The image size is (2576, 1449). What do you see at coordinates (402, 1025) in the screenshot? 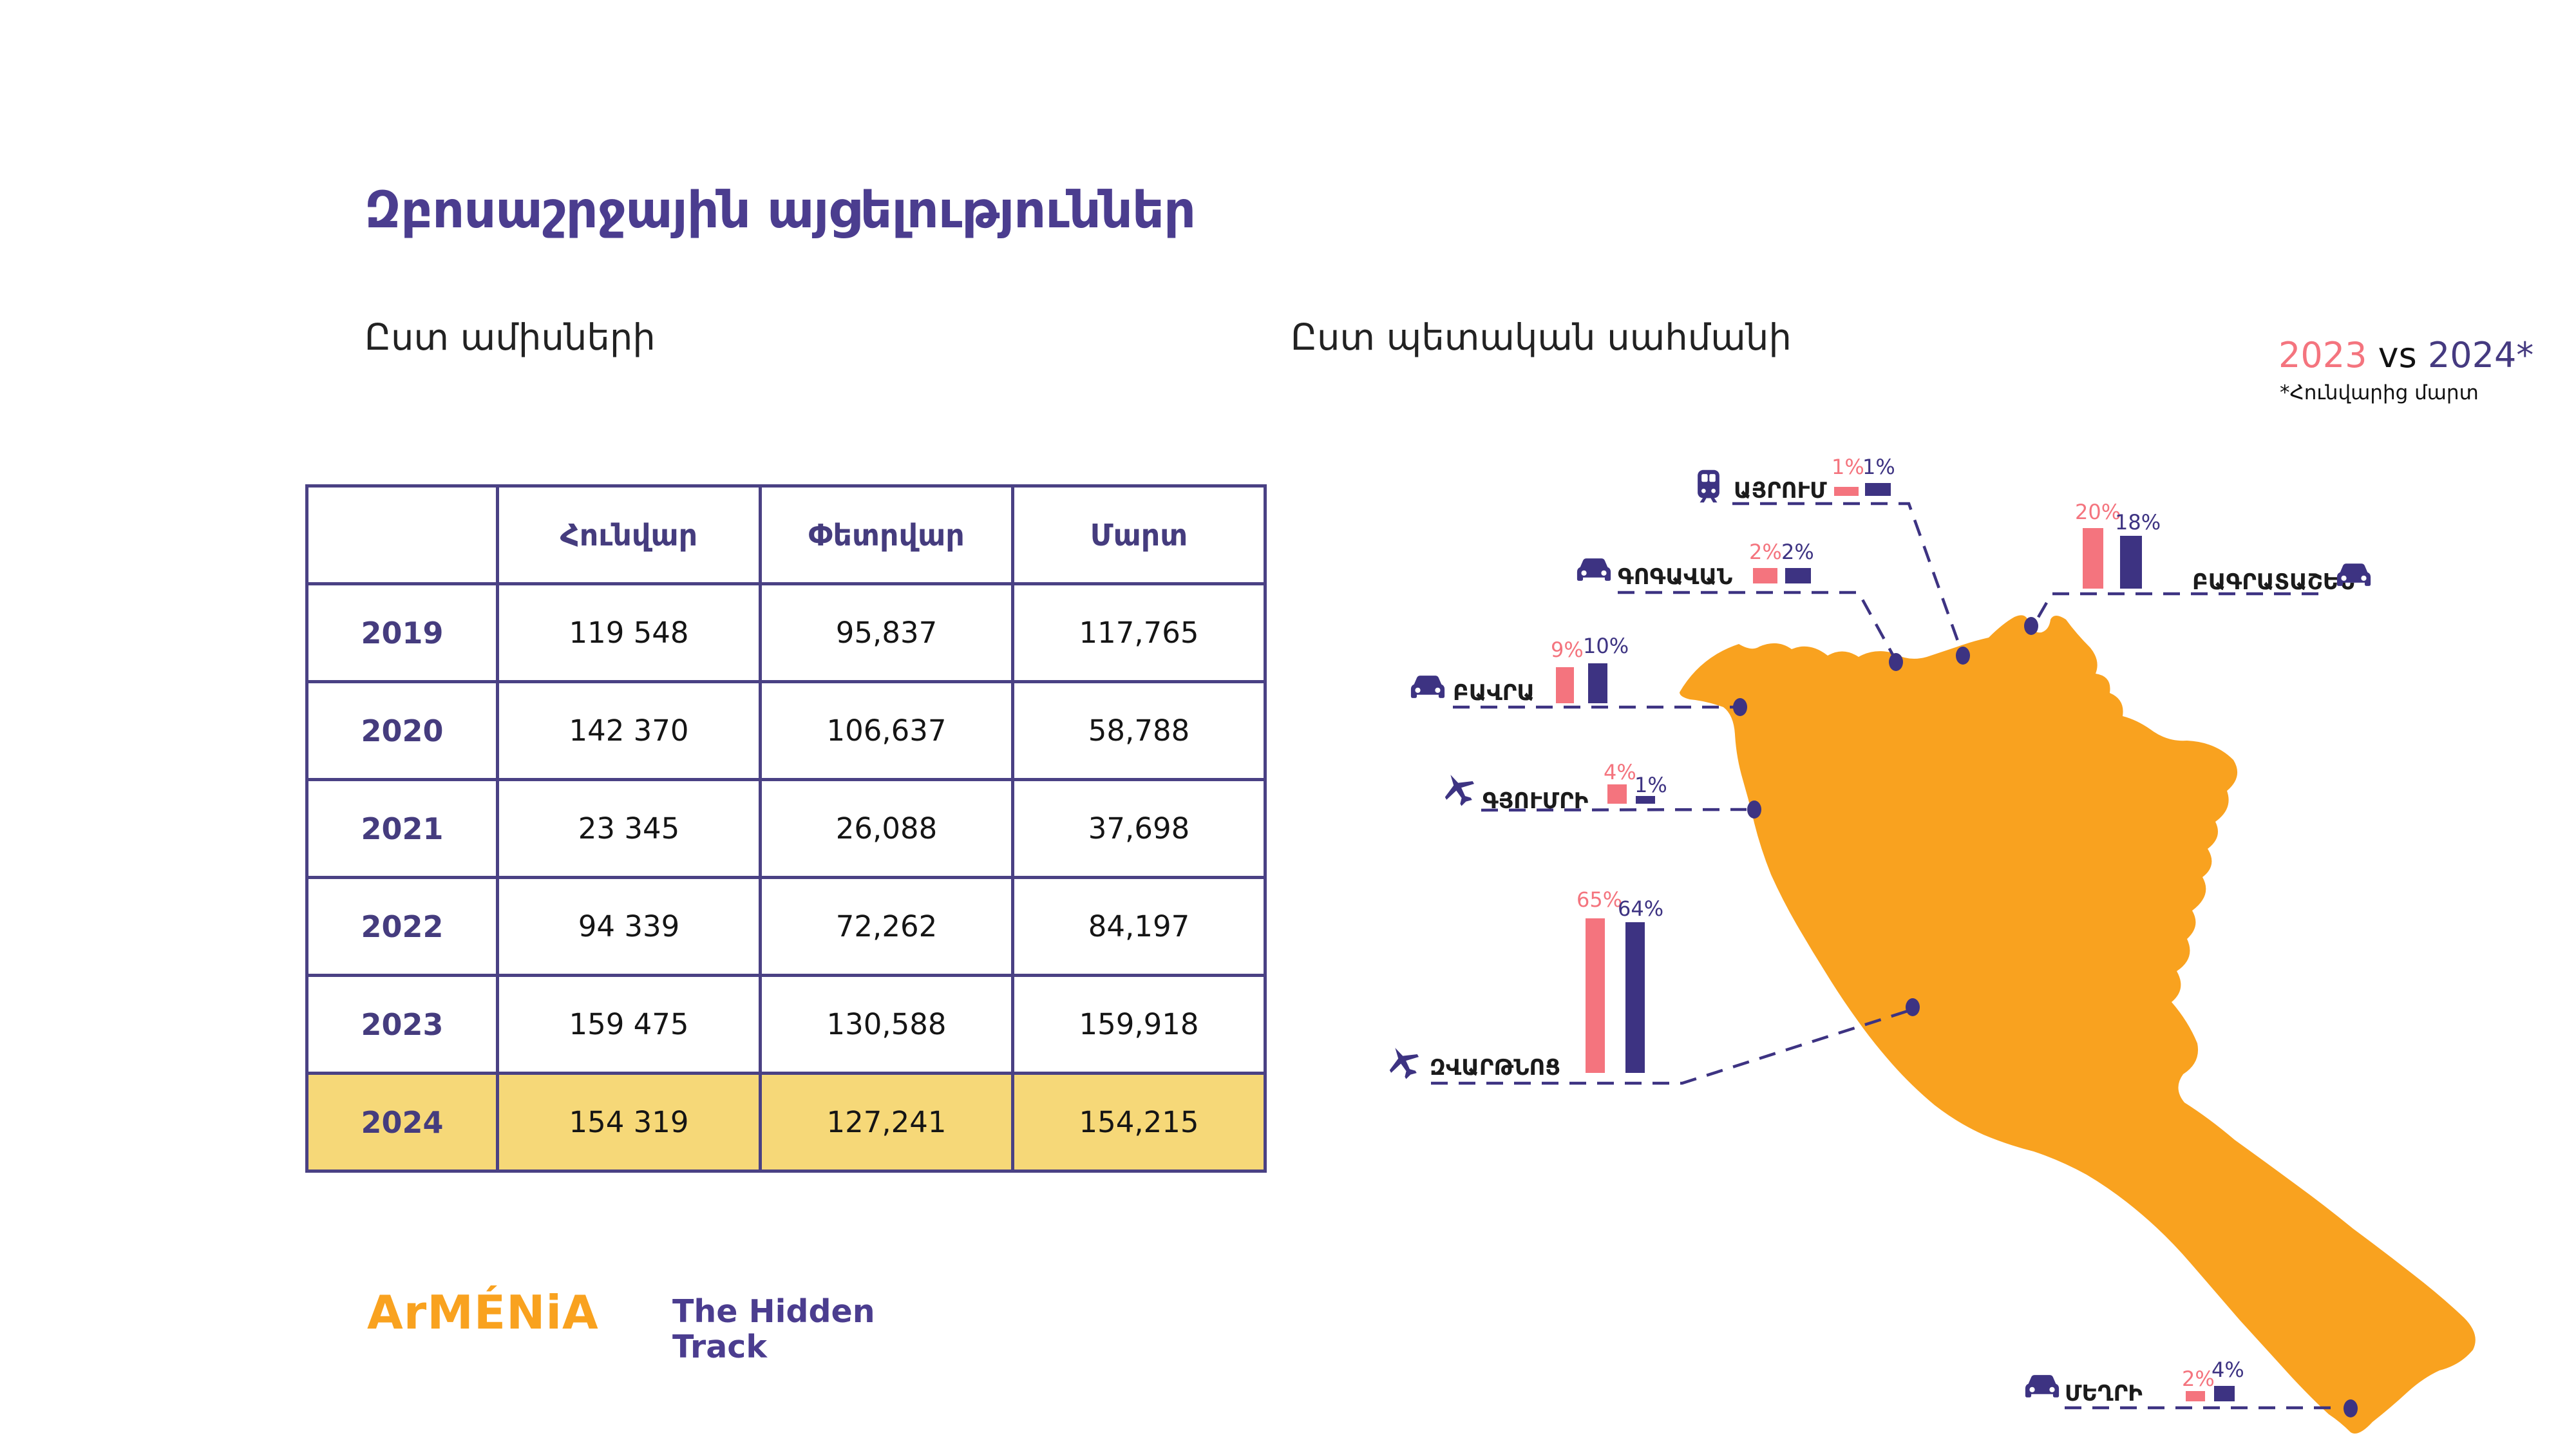
I see `year-cell: 2023` at bounding box center [402, 1025].